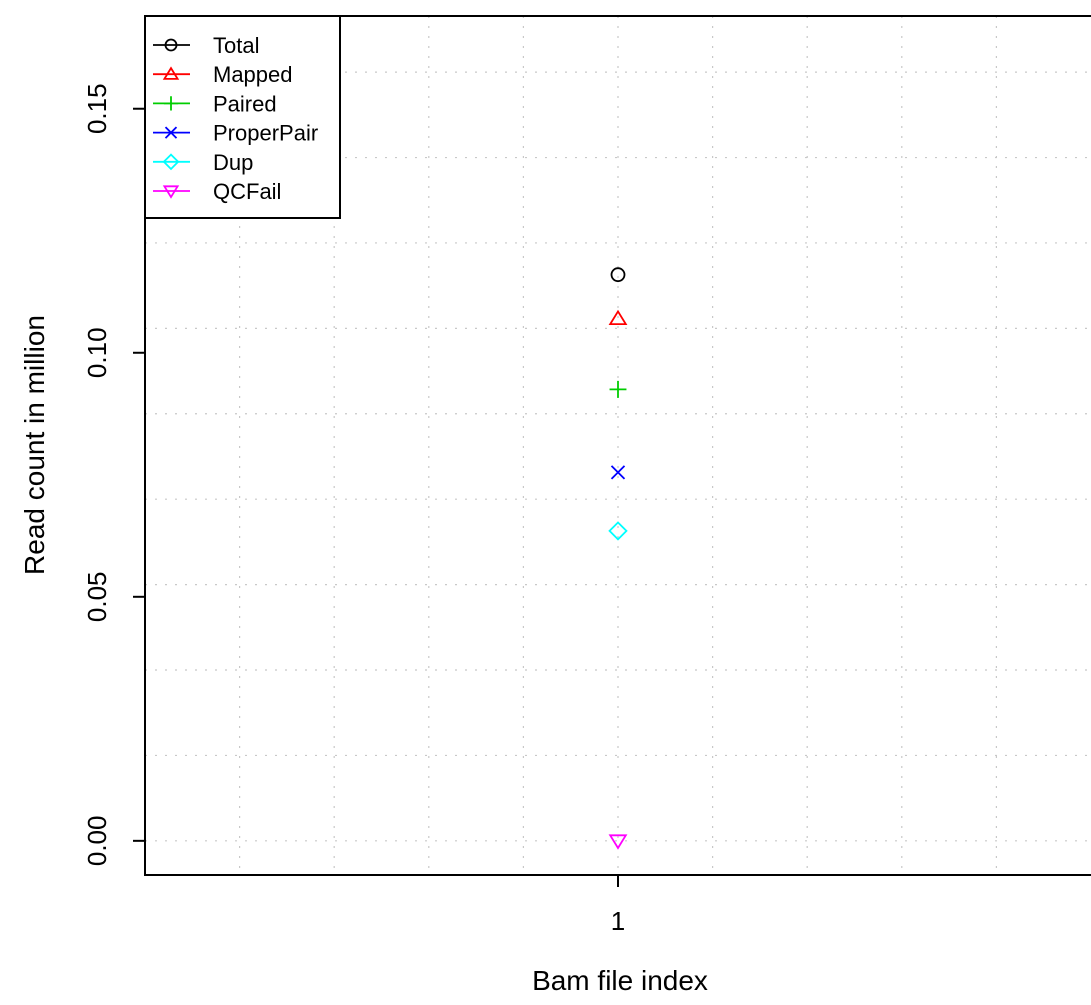 Image resolution: width=1091 pixels, height=1005 pixels. What do you see at coordinates (247, 191) in the screenshot?
I see `legend-label-qcfail: QCFail` at bounding box center [247, 191].